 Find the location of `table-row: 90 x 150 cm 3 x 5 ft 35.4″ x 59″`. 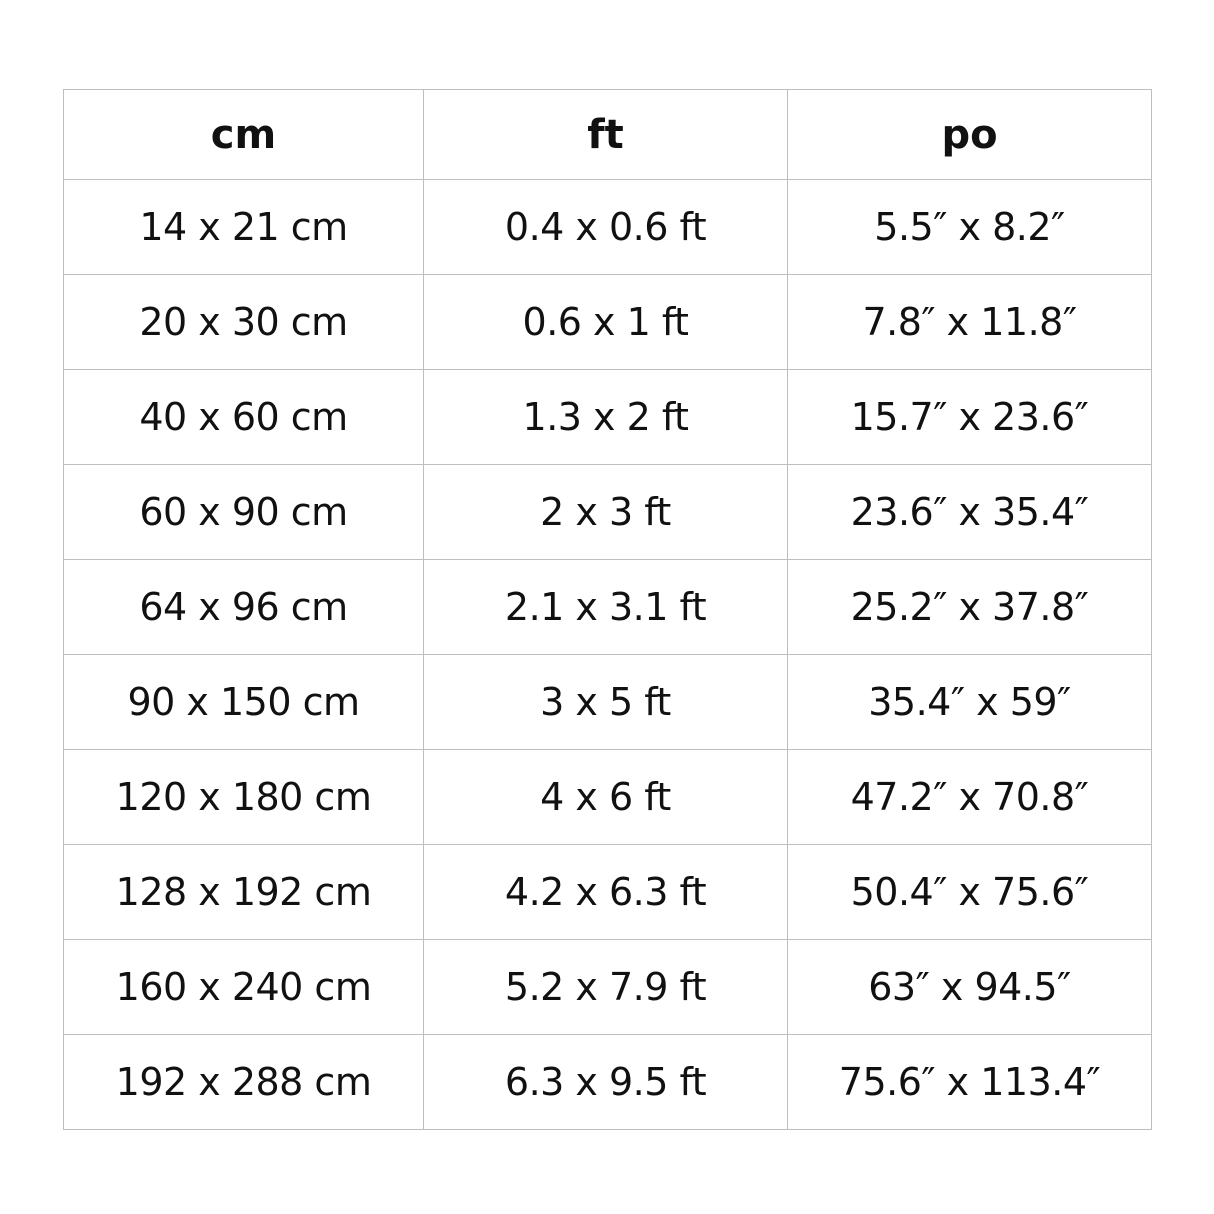

table-row: 90 x 150 cm 3 x 5 ft 35.4″ x 59″ is located at coordinates (607, 702).